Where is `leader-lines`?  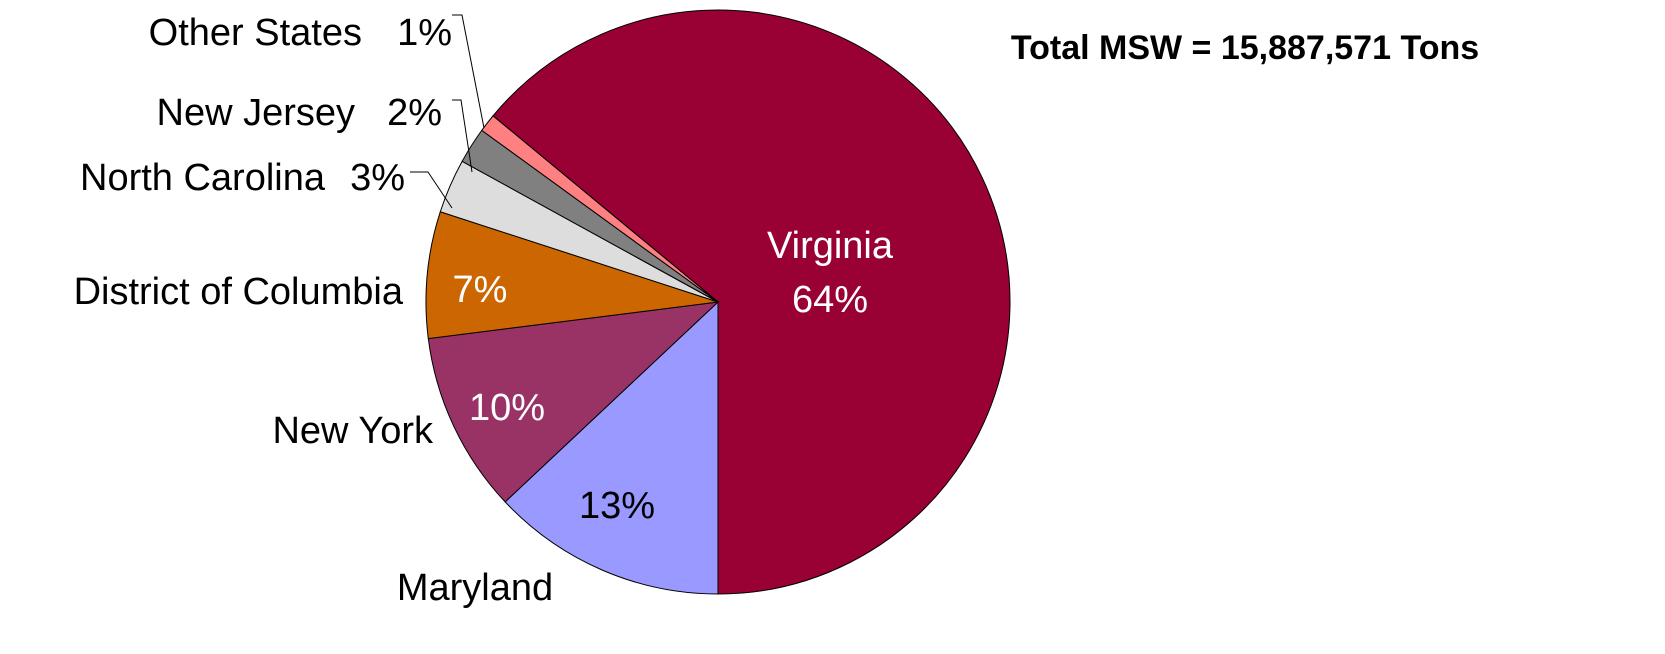
leader-lines is located at coordinates (447, 111).